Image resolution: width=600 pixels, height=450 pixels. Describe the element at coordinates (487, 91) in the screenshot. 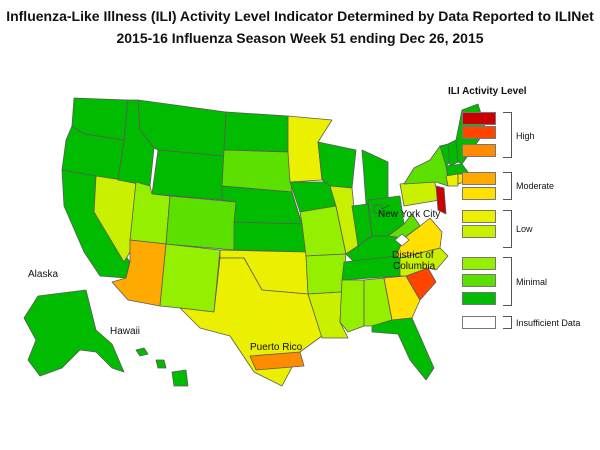

I see `legend-title: ILI Activity Level` at that location.